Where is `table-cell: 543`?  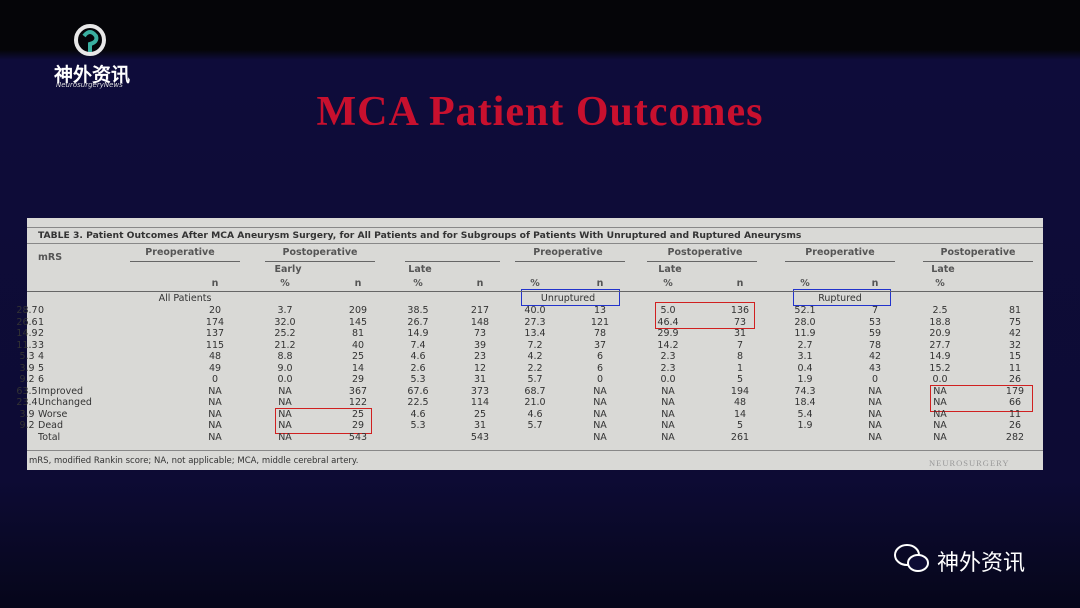
table-cell: 543 is located at coordinates (480, 437).